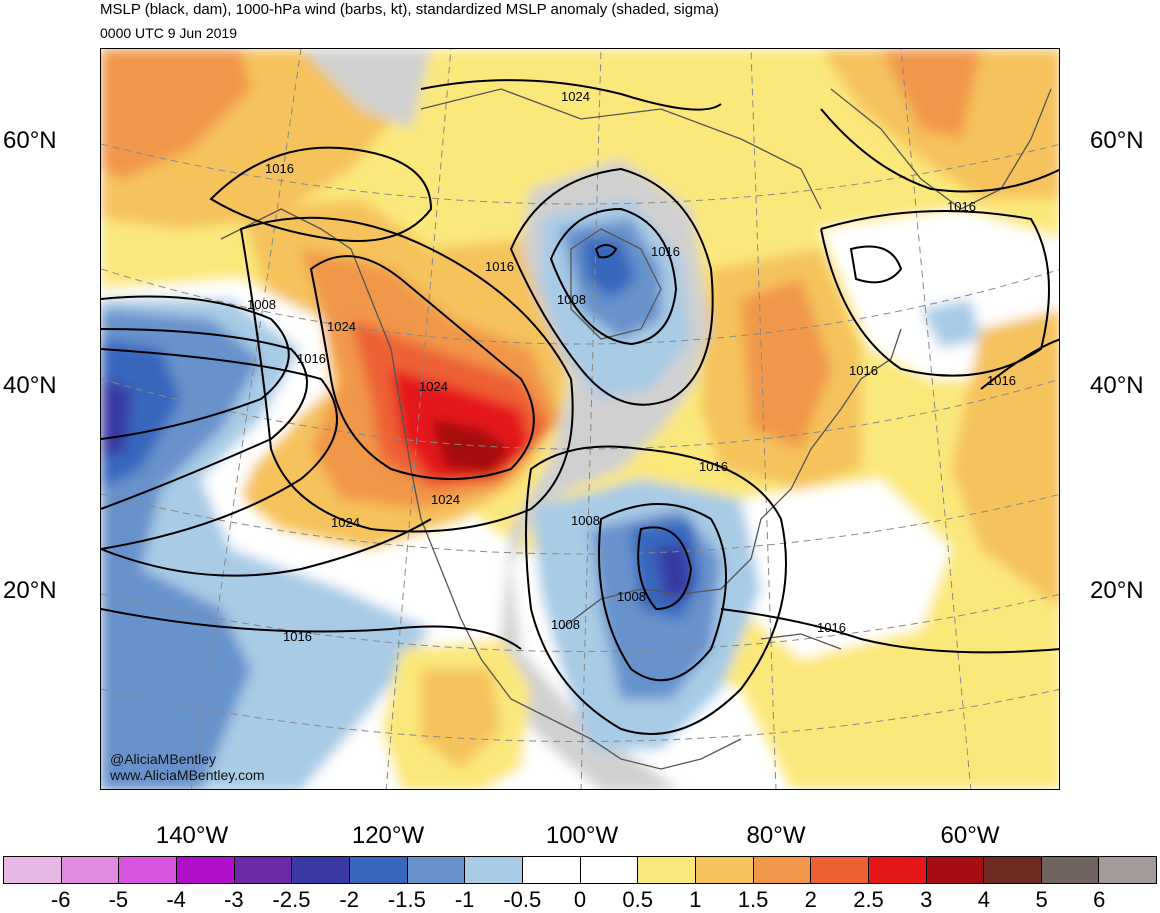 The height and width of the screenshot is (913, 1160). Describe the element at coordinates (826, 444) in the screenshot. I see `coastline-east` at that location.